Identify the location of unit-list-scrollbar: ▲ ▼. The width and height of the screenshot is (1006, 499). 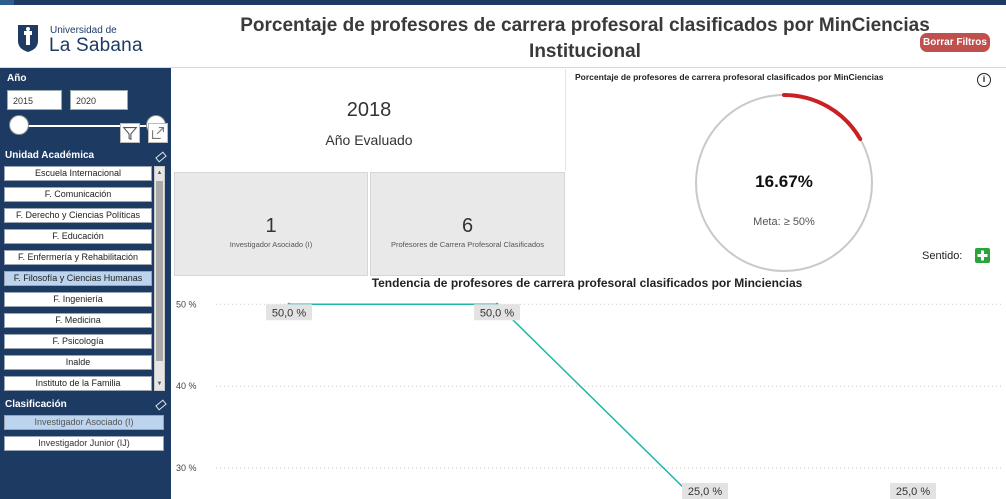
(159, 278).